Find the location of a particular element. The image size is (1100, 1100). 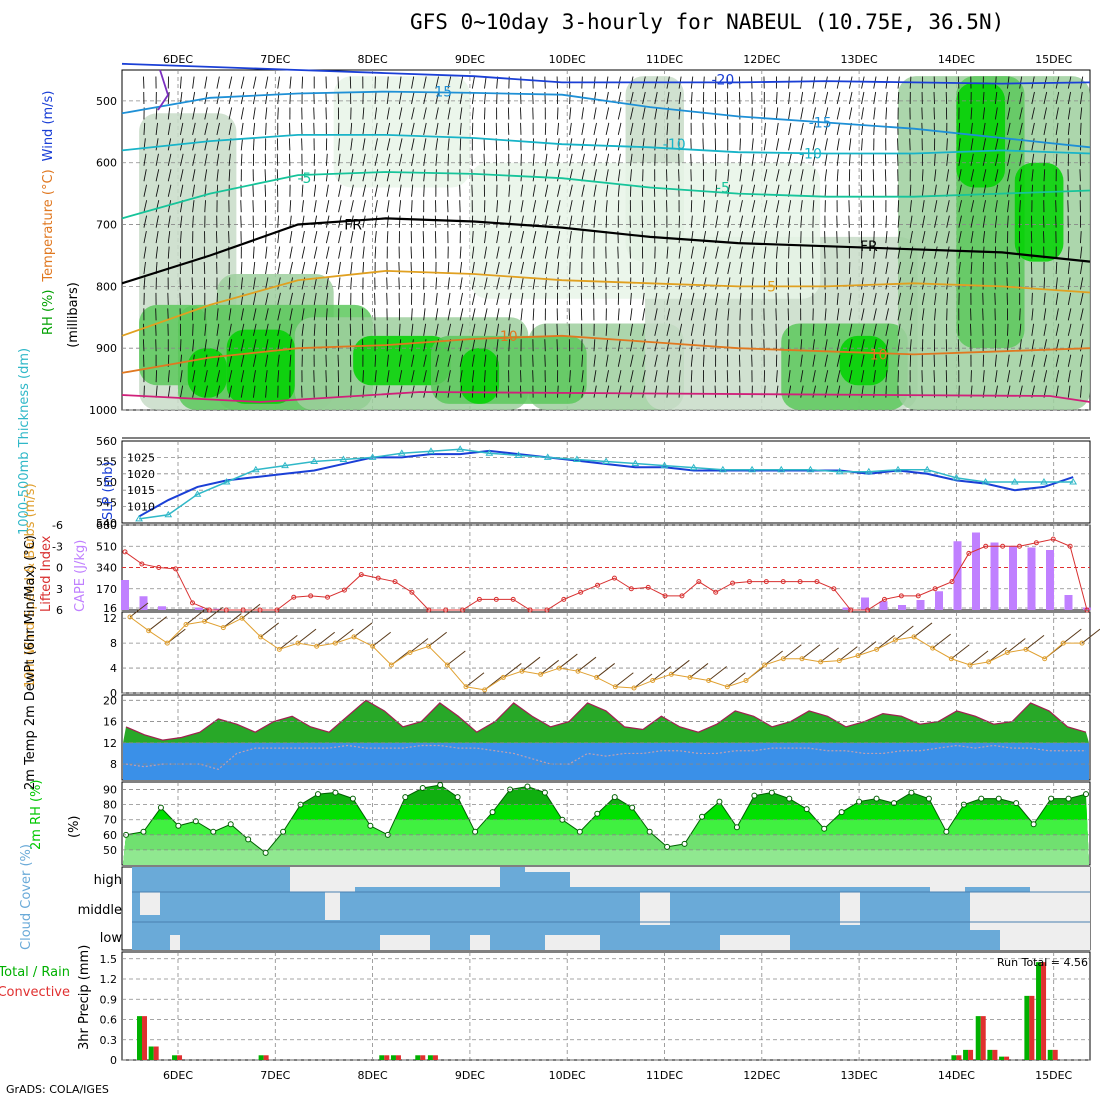

y-tick-thickness: 550 is located at coordinates (106, 482).